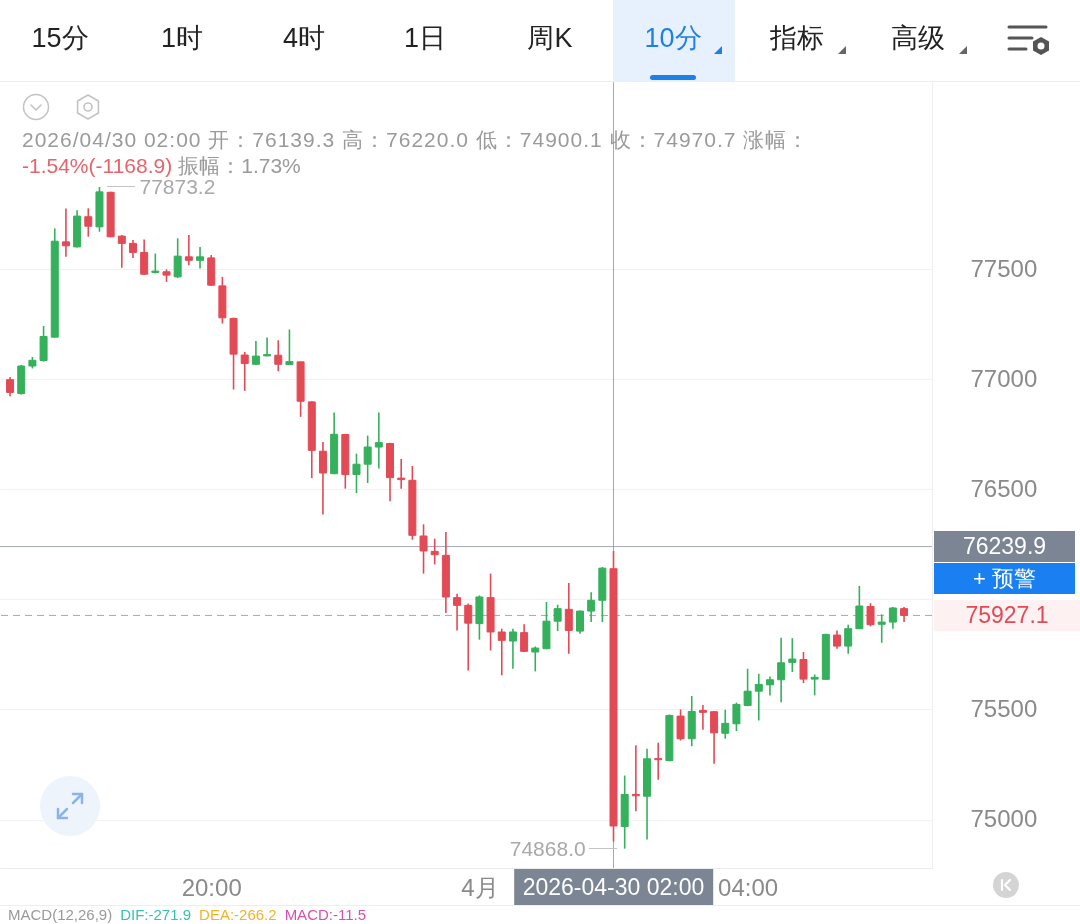  I want to click on y-tick-label: 75500, so click(1004, 708).